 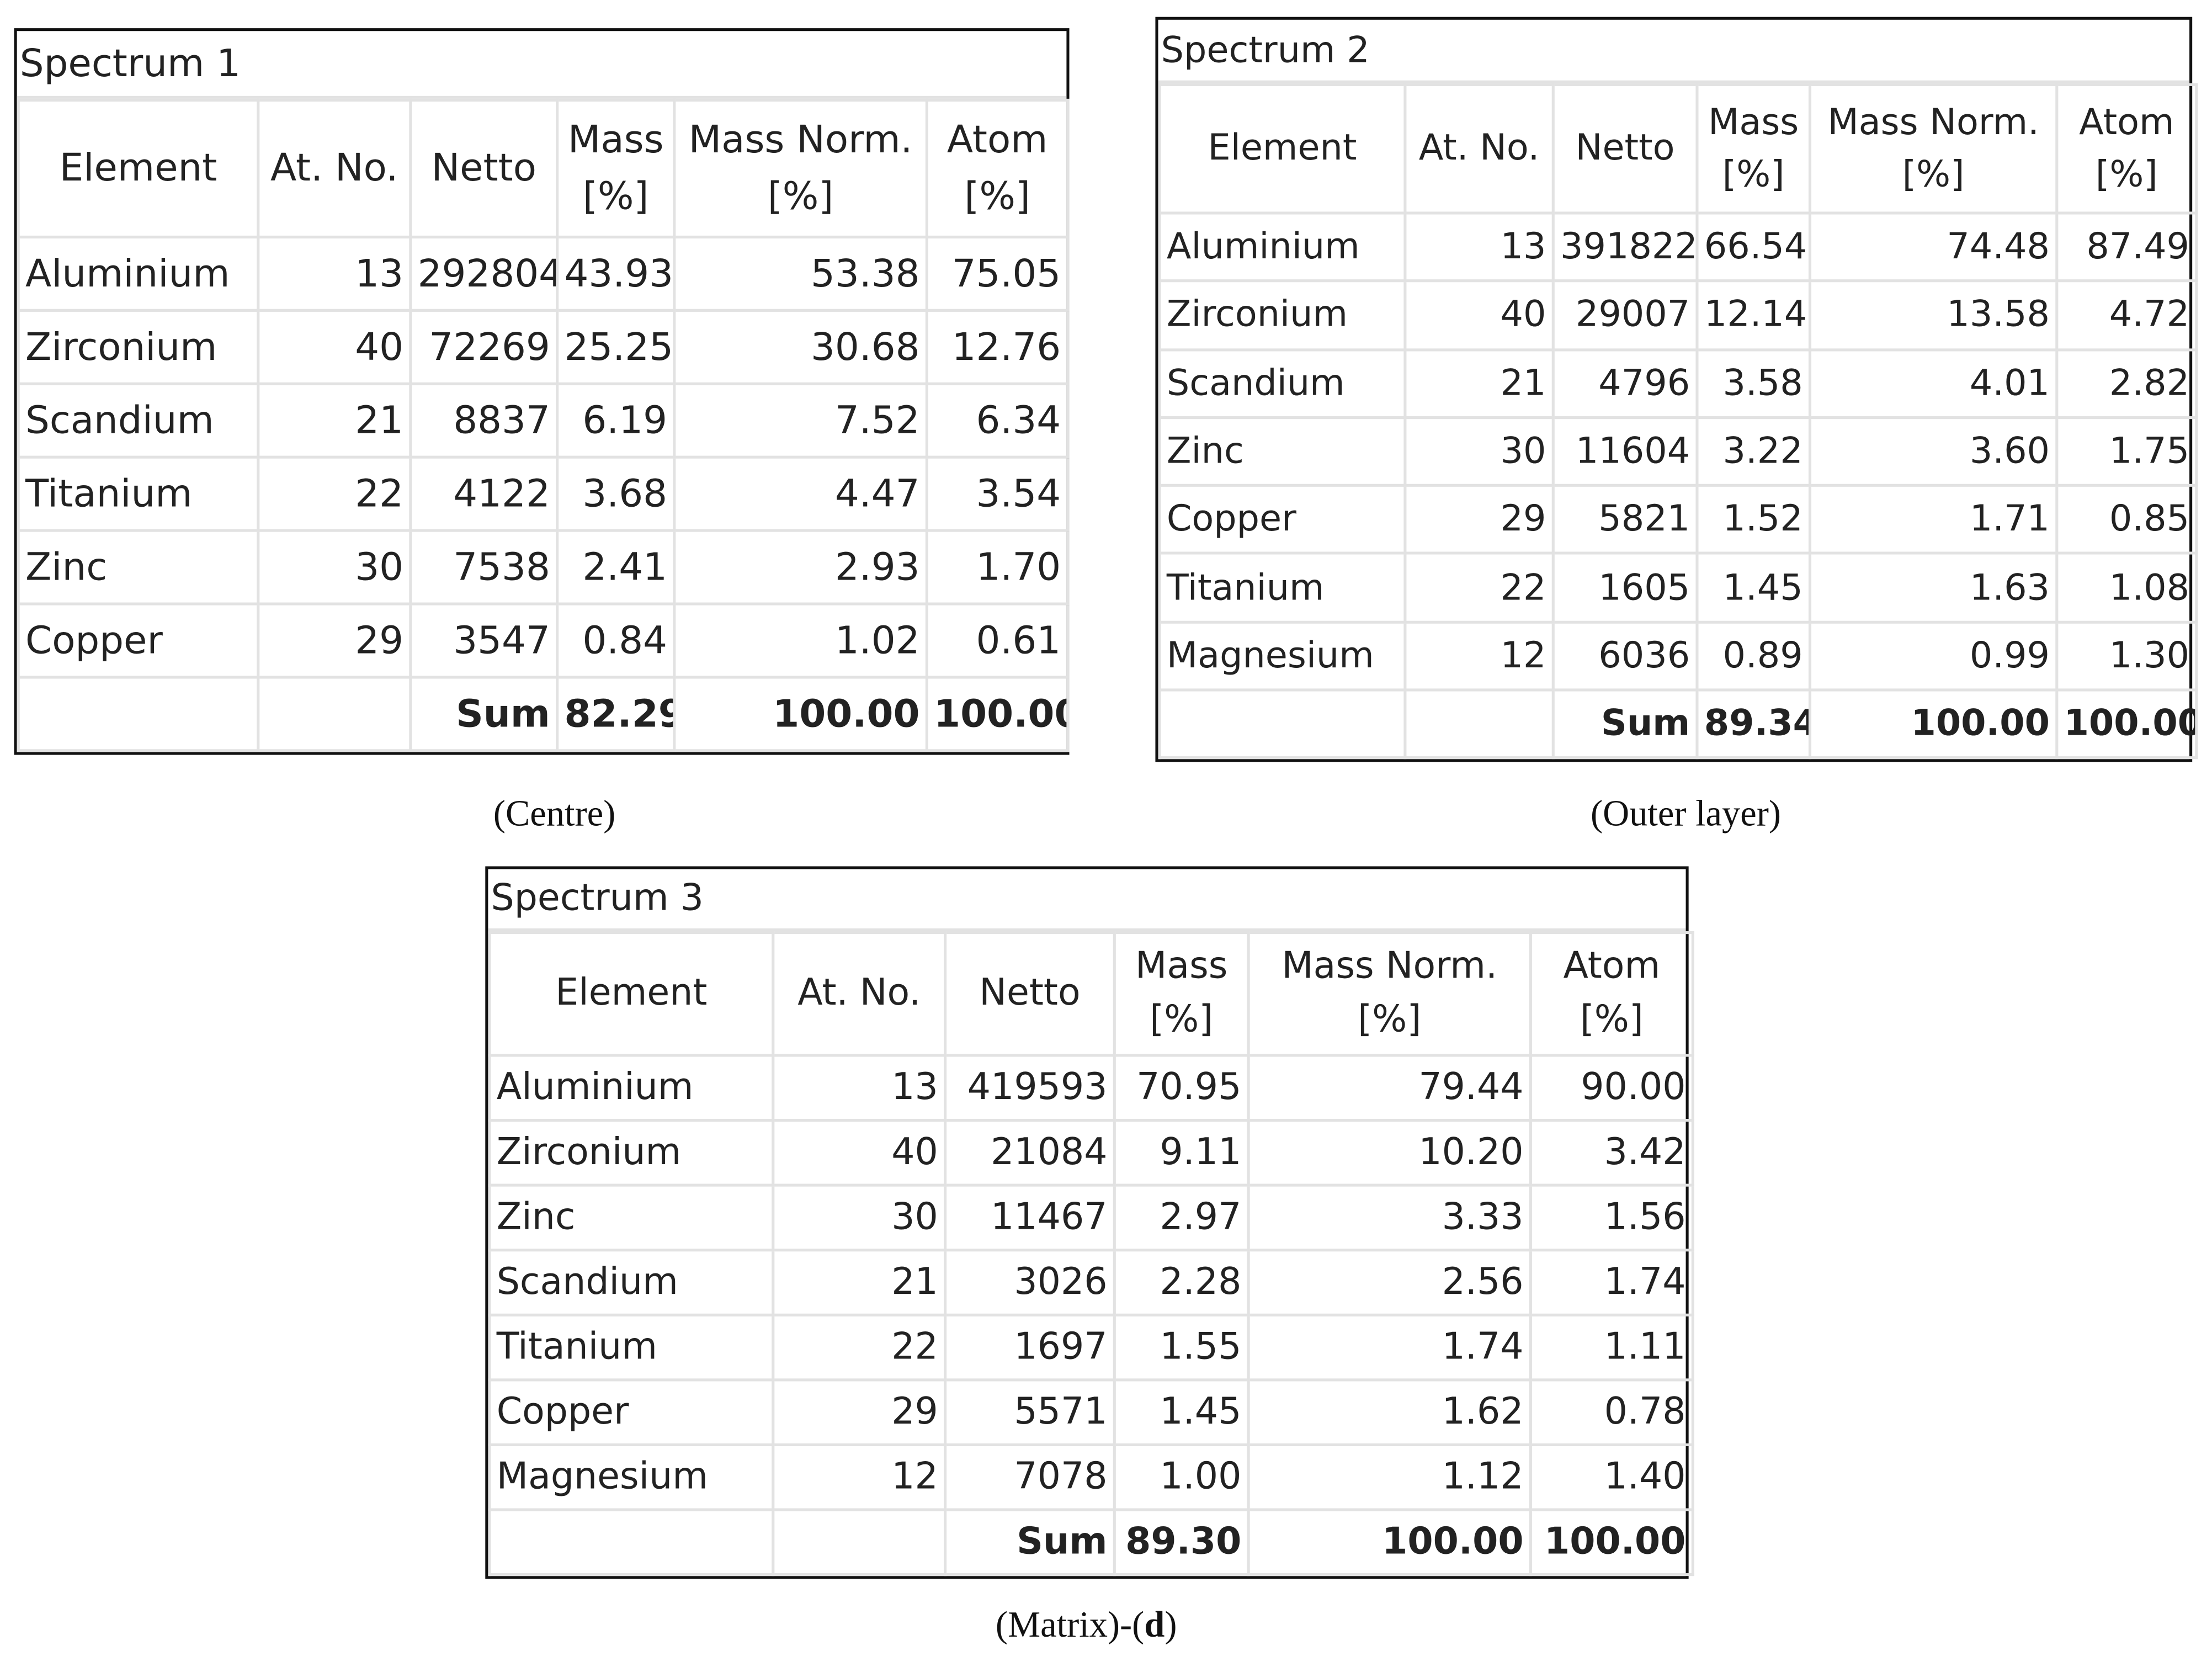 What do you see at coordinates (1686, 813) in the screenshot?
I see `caption-part: (Outer layer)` at bounding box center [1686, 813].